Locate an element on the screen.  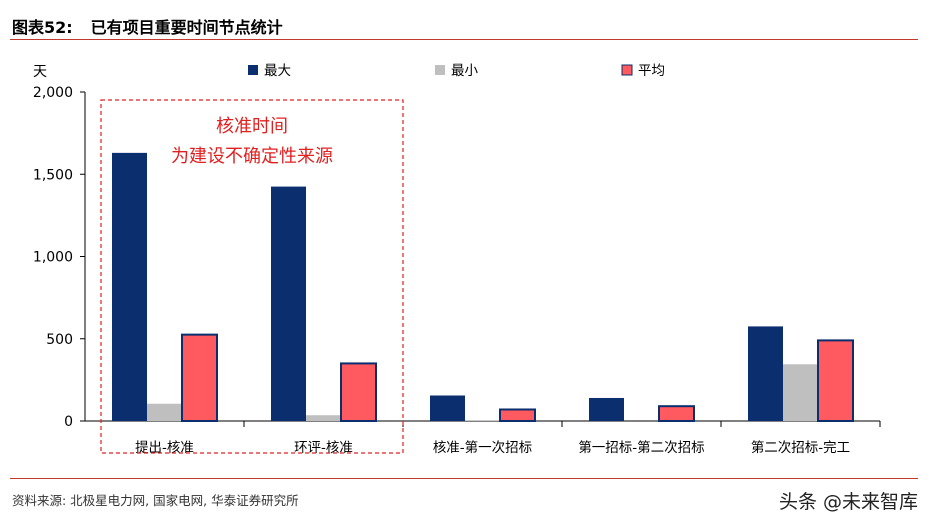
source-note: 资料来源: 北极星电力网, 国家电网, 华泰证券研究所 is located at coordinates (155, 500).